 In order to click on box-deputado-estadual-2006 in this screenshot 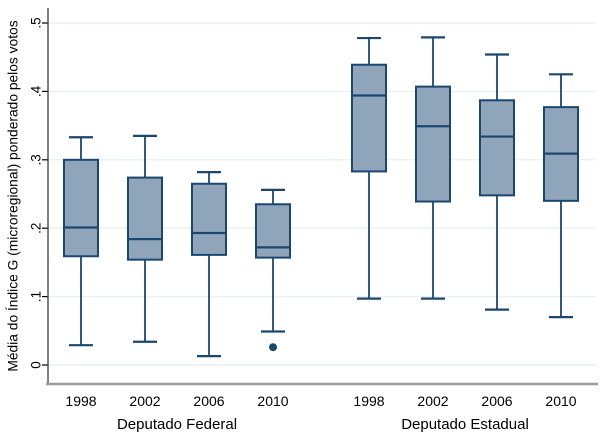, I will do `click(497, 148)`.